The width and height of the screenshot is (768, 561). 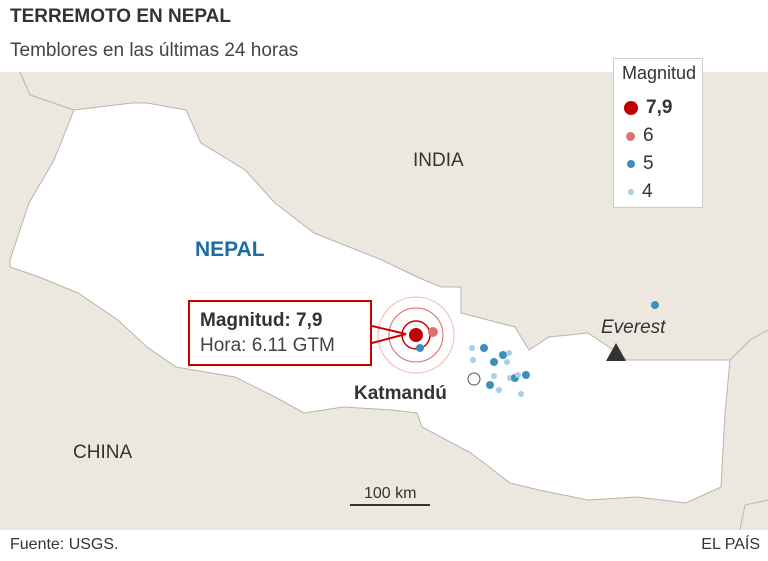 I want to click on callout-time: Hora: 6.11 GTM, so click(x=267, y=345).